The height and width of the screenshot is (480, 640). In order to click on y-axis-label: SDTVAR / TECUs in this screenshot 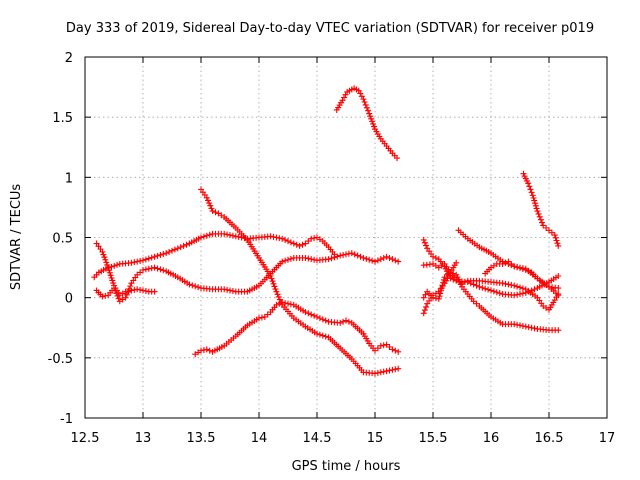, I will do `click(16, 237)`.